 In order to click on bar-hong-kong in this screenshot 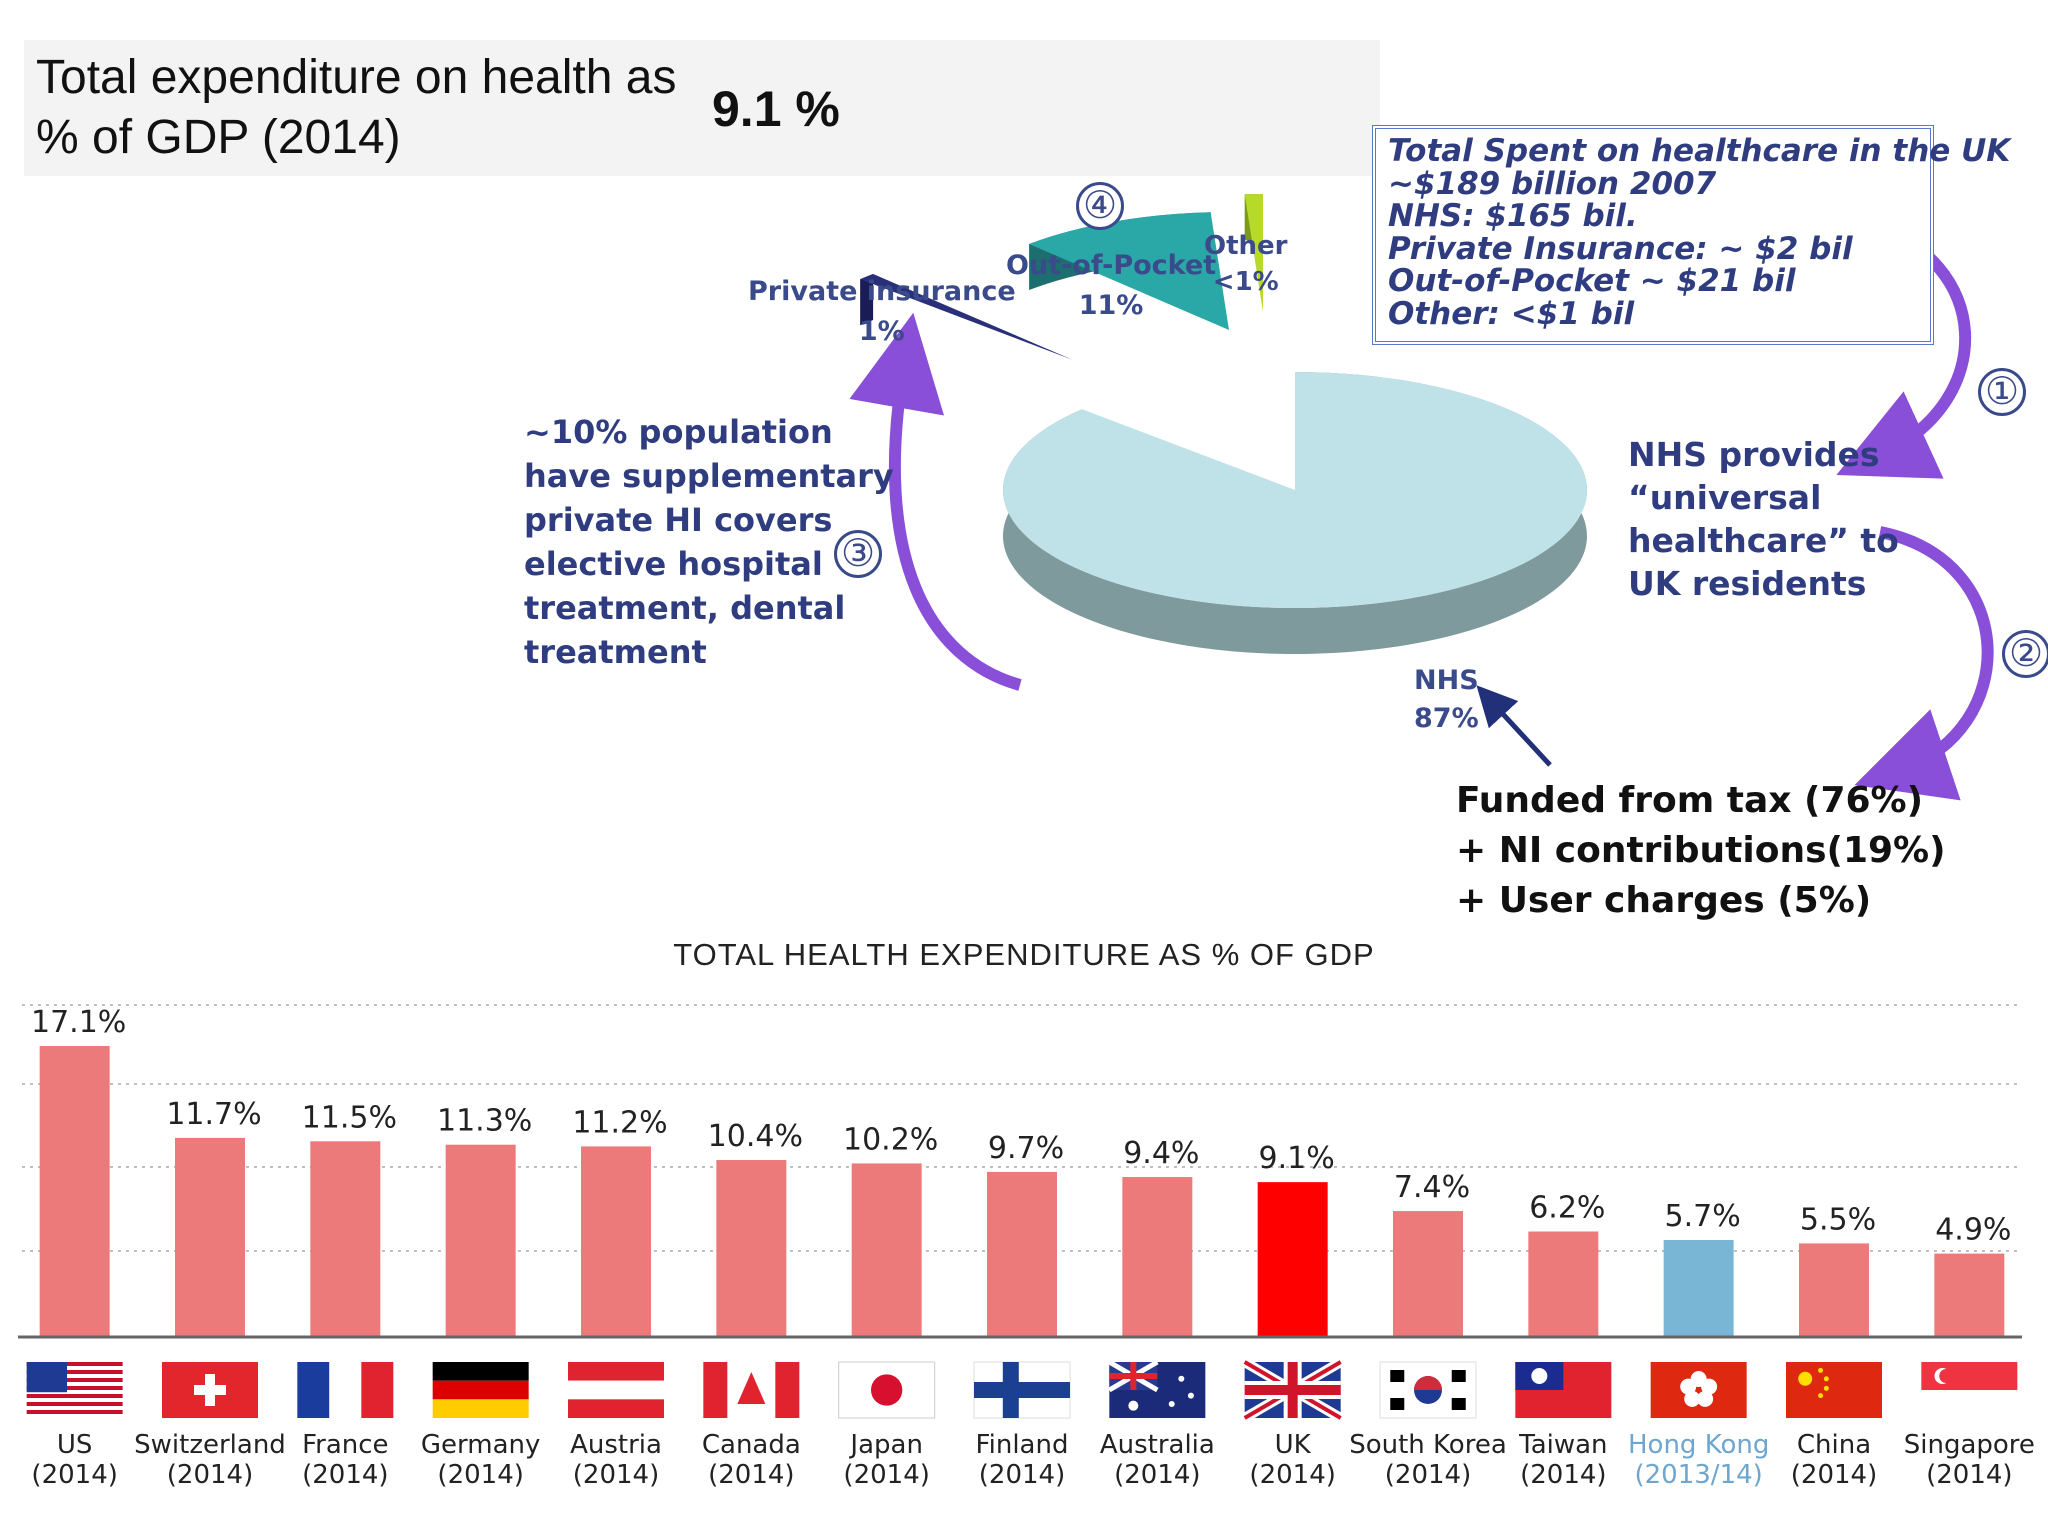, I will do `click(1698, 1288)`.